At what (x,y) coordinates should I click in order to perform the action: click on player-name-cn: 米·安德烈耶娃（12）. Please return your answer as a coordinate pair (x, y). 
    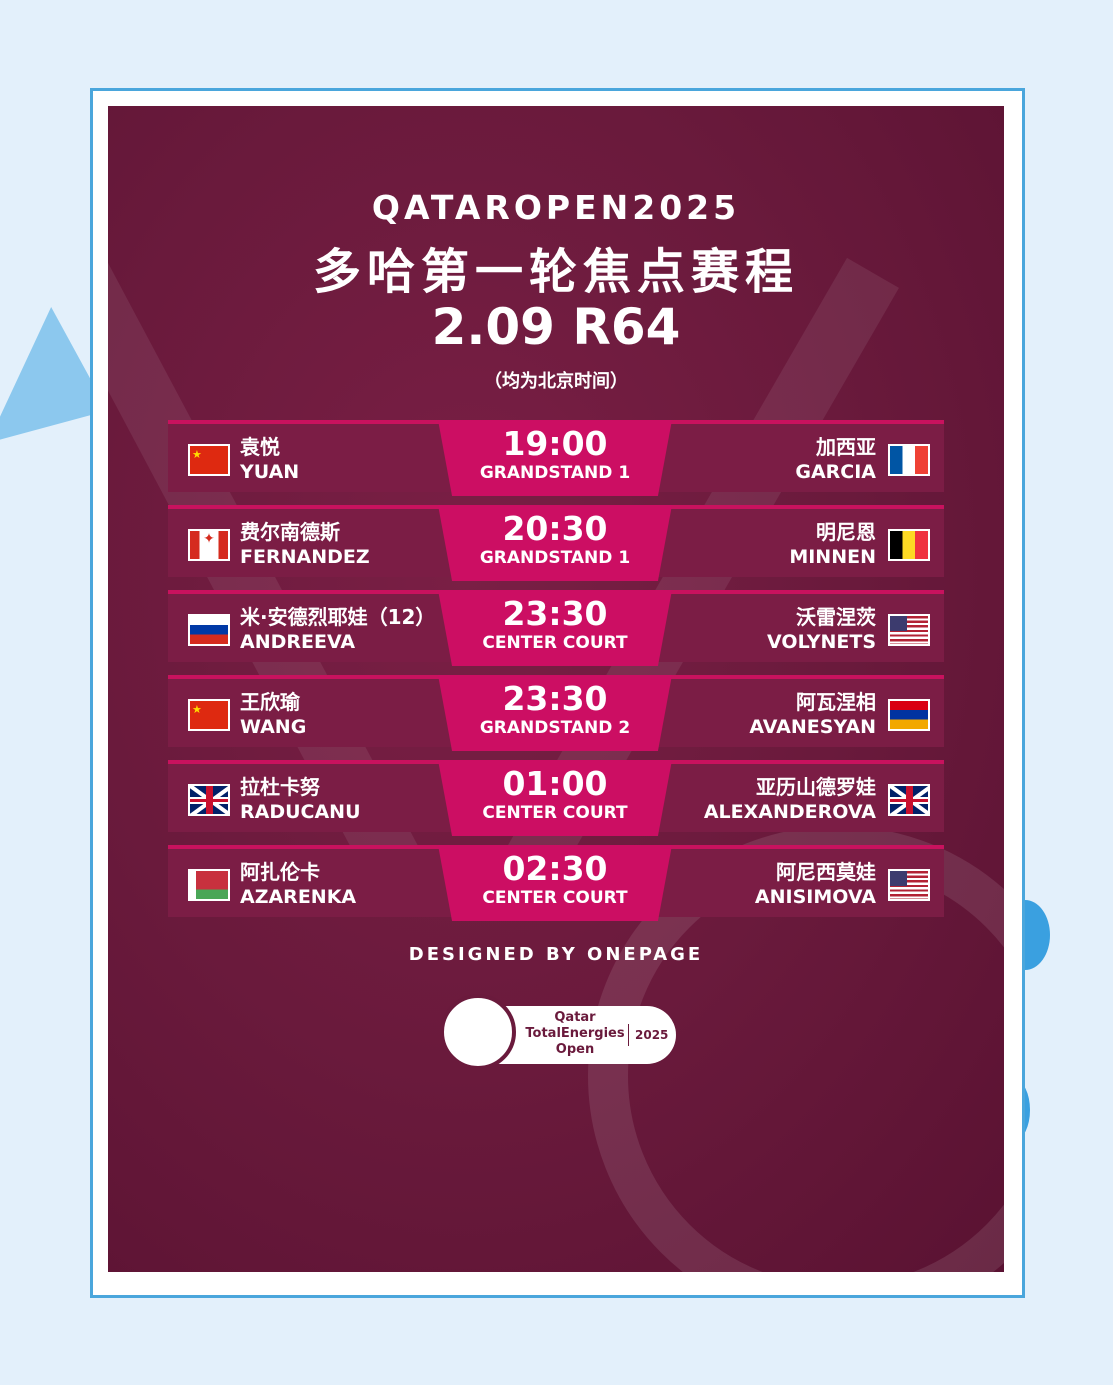
    Looking at the image, I should click on (338, 617).